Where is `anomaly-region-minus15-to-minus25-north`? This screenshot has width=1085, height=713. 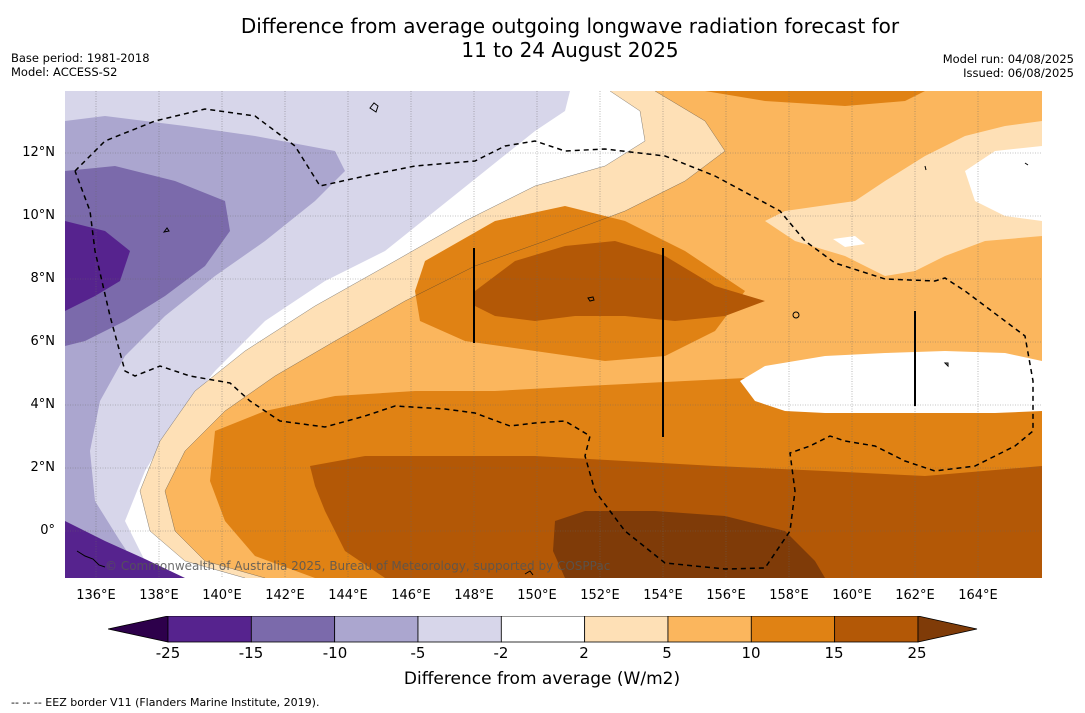
anomaly-region-minus15-to-minus25-north is located at coordinates (97, 266).